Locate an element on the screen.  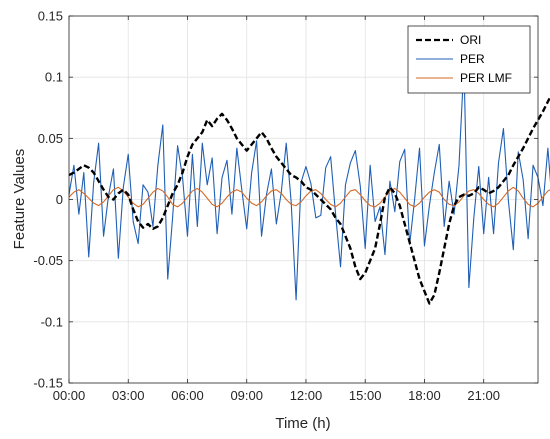
series-line-per-lmf is located at coordinates (309, 197).